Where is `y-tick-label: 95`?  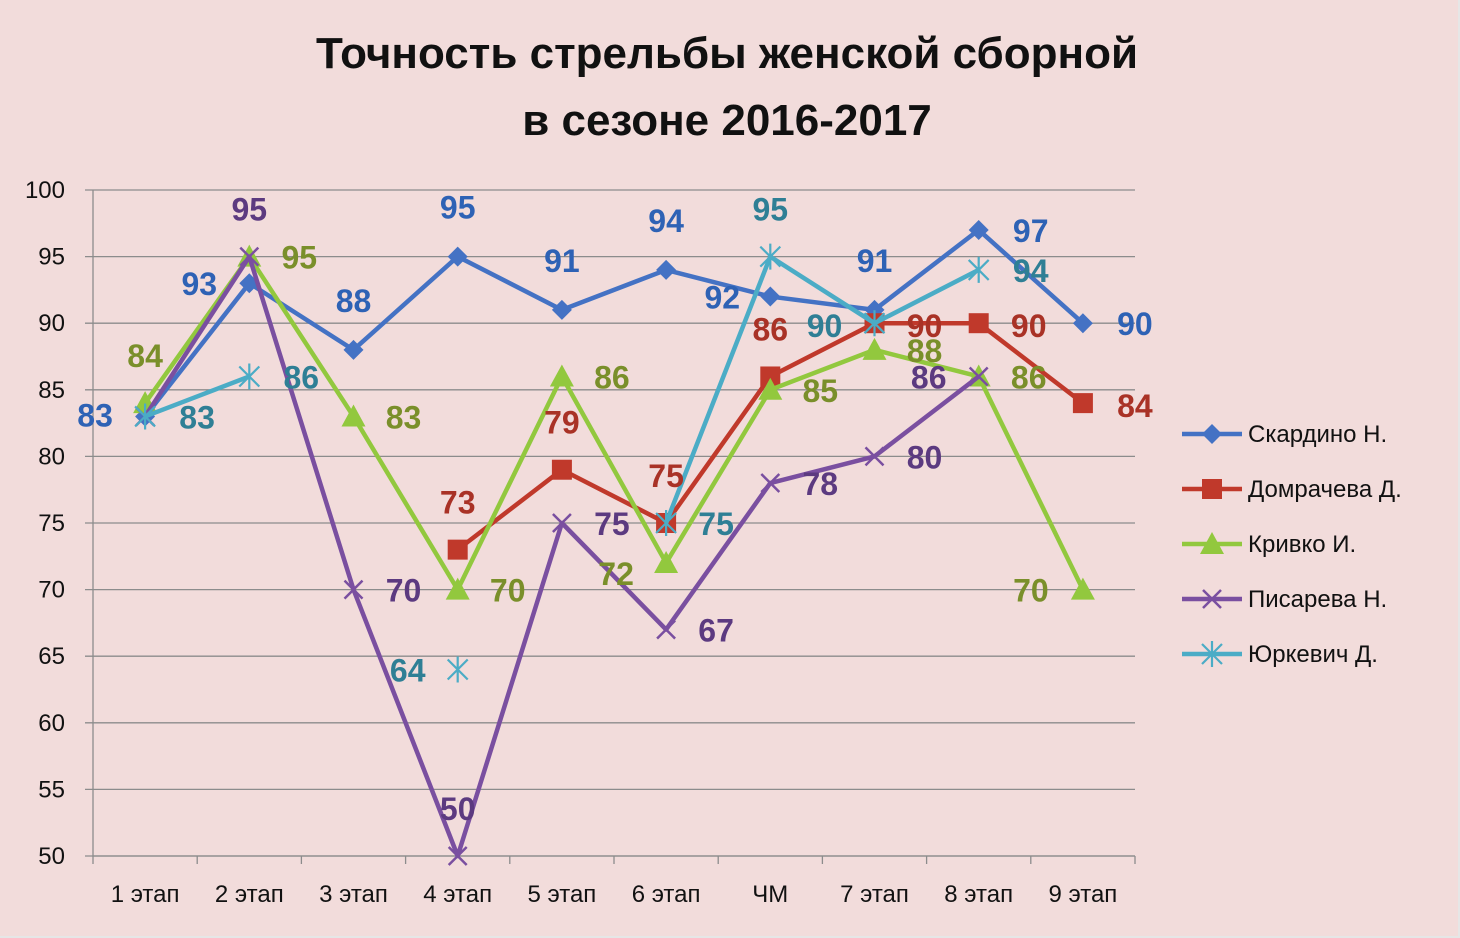
y-tick-label: 95 is located at coordinates (51, 257).